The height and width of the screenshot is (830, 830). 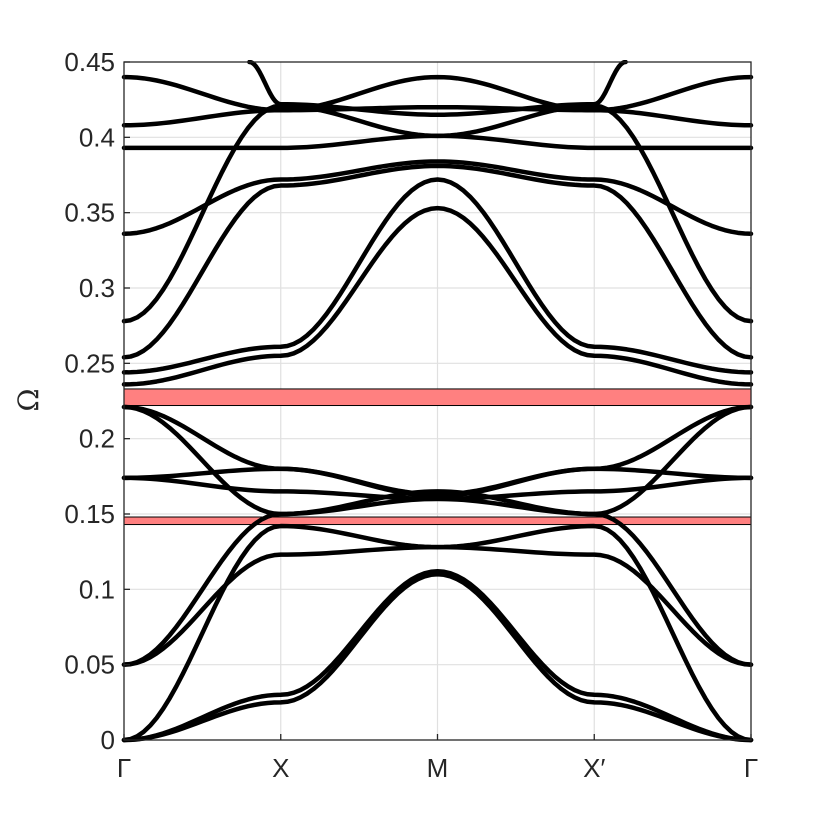 What do you see at coordinates (97, 439) in the screenshot?
I see `y-tick-label: 0.2` at bounding box center [97, 439].